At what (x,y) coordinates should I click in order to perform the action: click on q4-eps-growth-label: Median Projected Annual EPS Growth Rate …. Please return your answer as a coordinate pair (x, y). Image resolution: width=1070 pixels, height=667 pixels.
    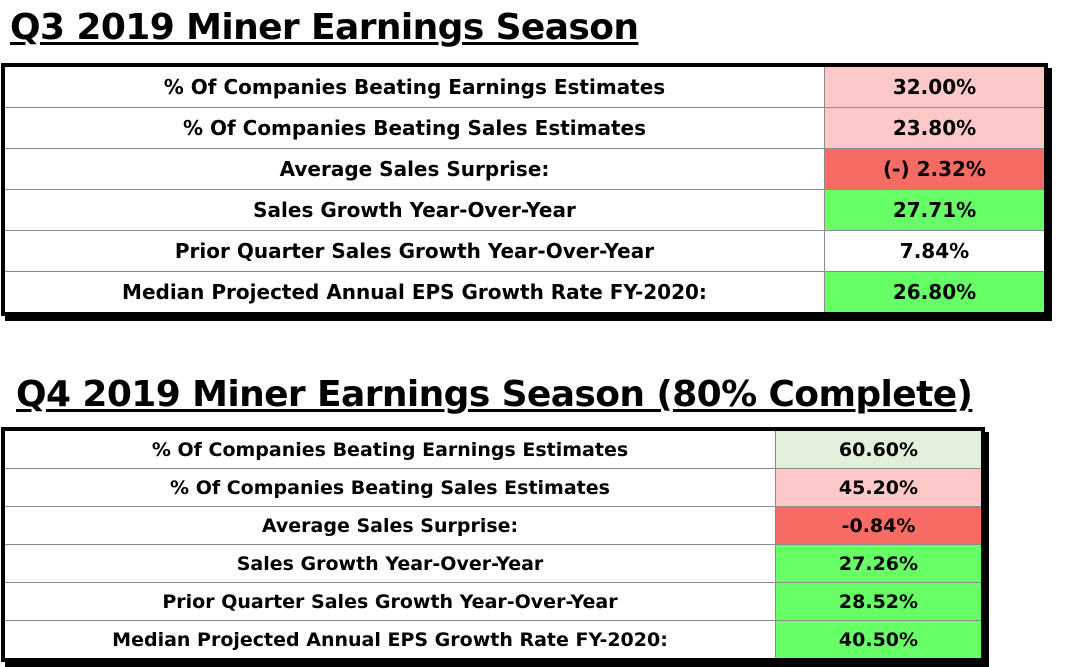
    Looking at the image, I should click on (389, 640).